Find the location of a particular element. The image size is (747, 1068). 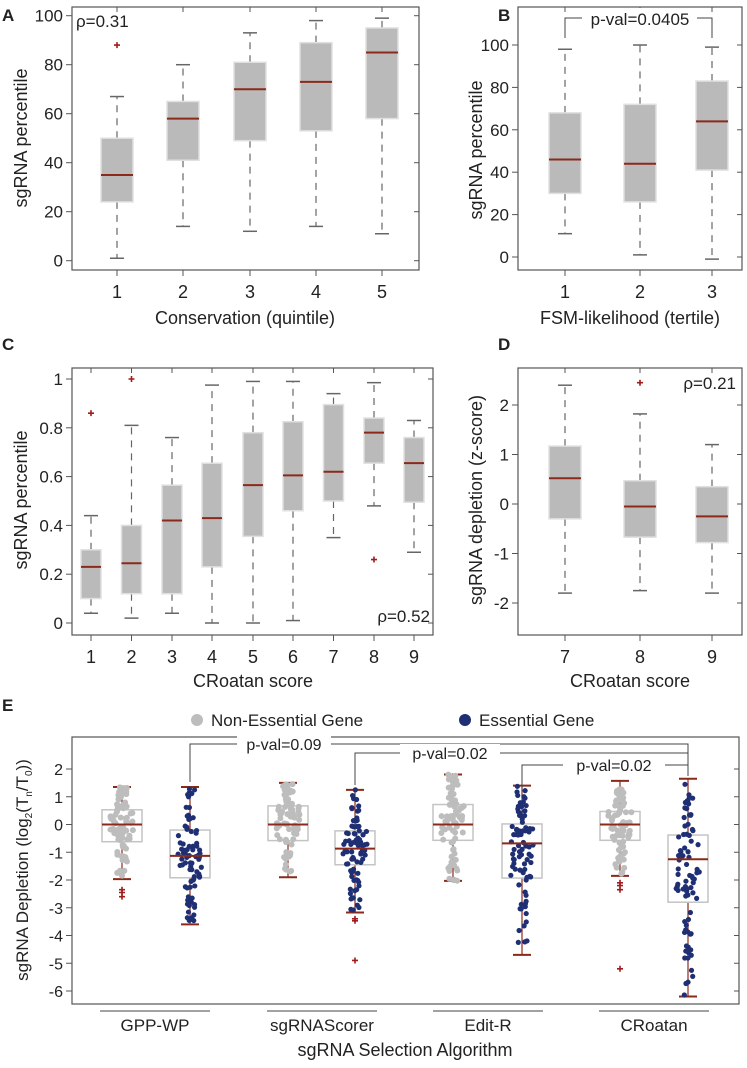

y-tick-label: 1 is located at coordinates (58, 379).